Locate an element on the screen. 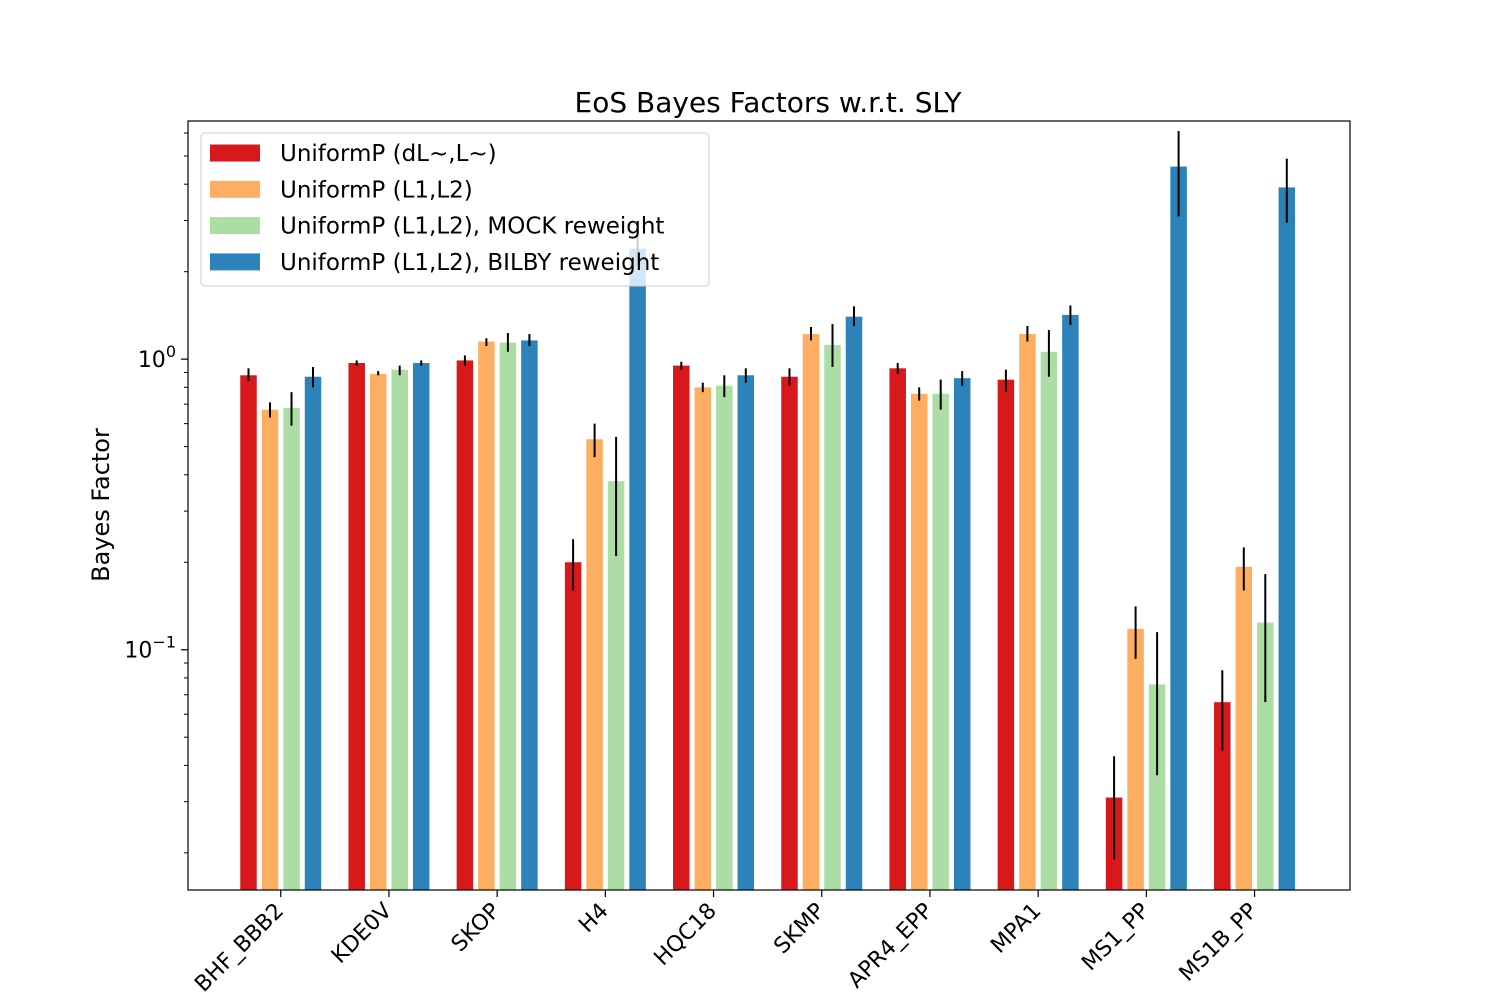  x-tick-label: H4 is located at coordinates (593, 918).